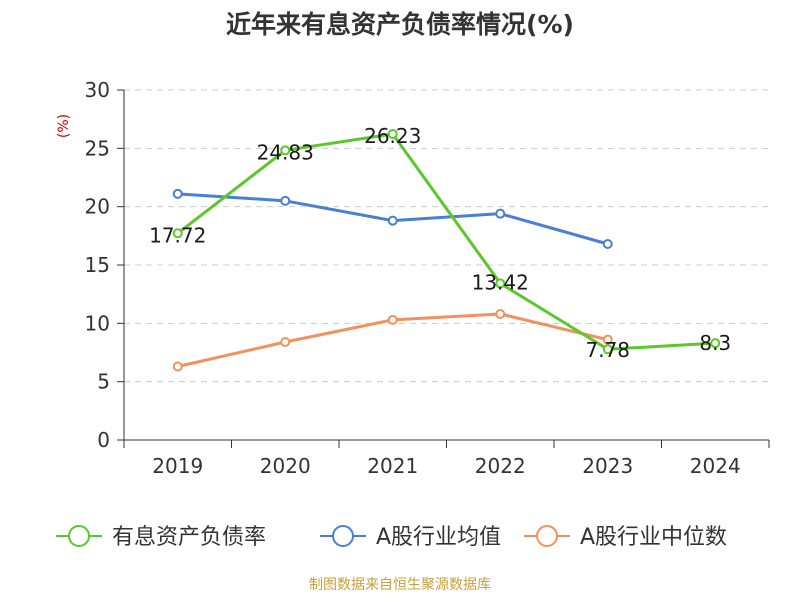 This screenshot has height=604, width=800. I want to click on y-axis-unit-label: (%), so click(64, 126).